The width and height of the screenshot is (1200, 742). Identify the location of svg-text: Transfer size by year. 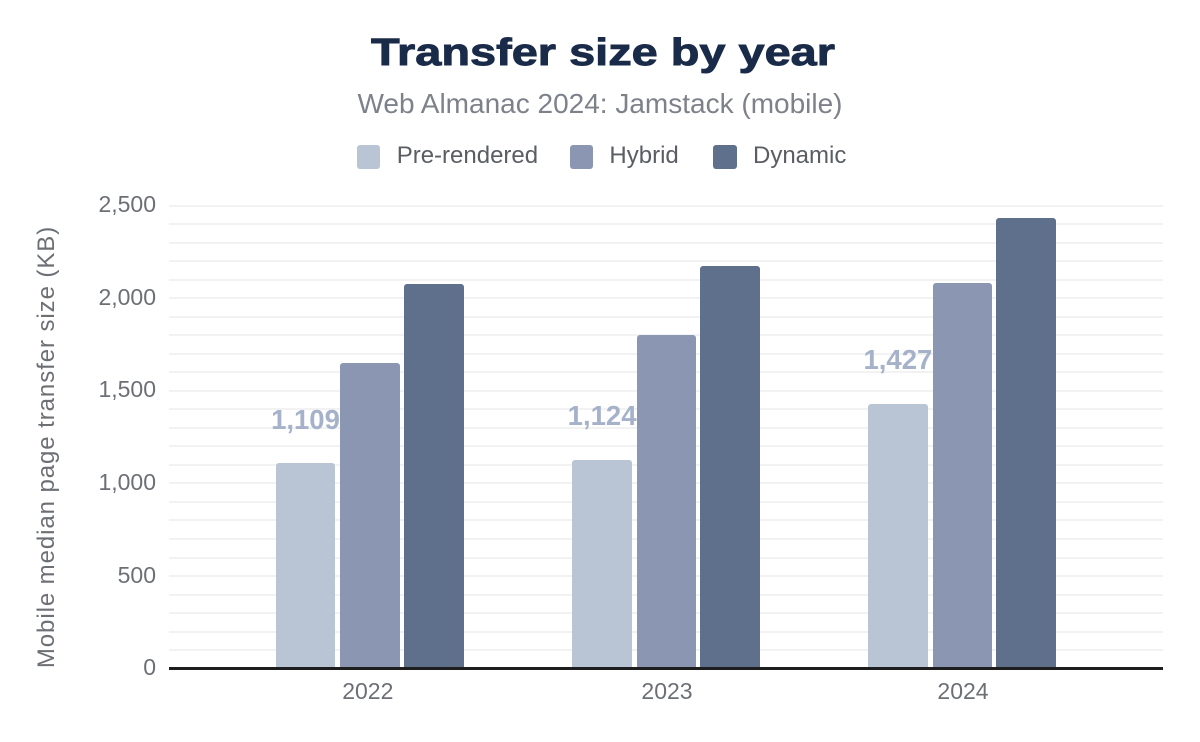
(603, 52).